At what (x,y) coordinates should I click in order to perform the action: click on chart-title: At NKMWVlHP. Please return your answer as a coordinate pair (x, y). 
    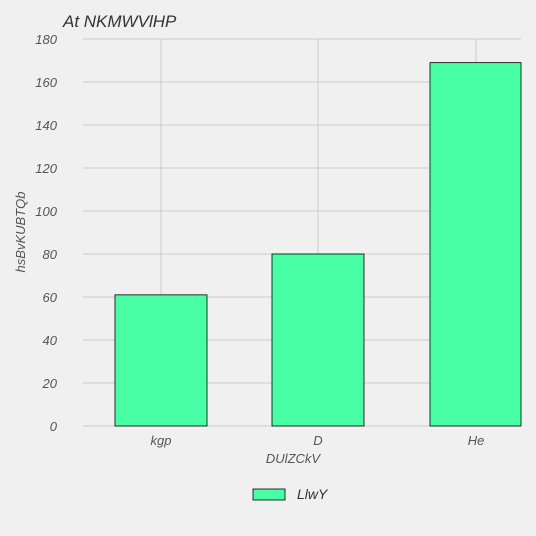
    Looking at the image, I should click on (119, 21).